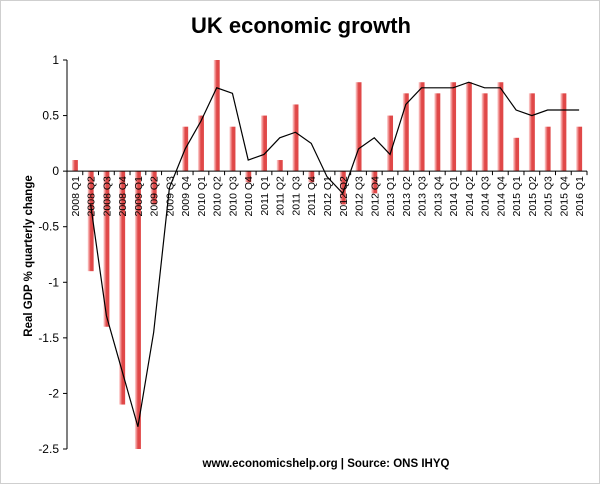 This screenshot has height=485, width=600. I want to click on bar-2014-q3, so click(484, 132).